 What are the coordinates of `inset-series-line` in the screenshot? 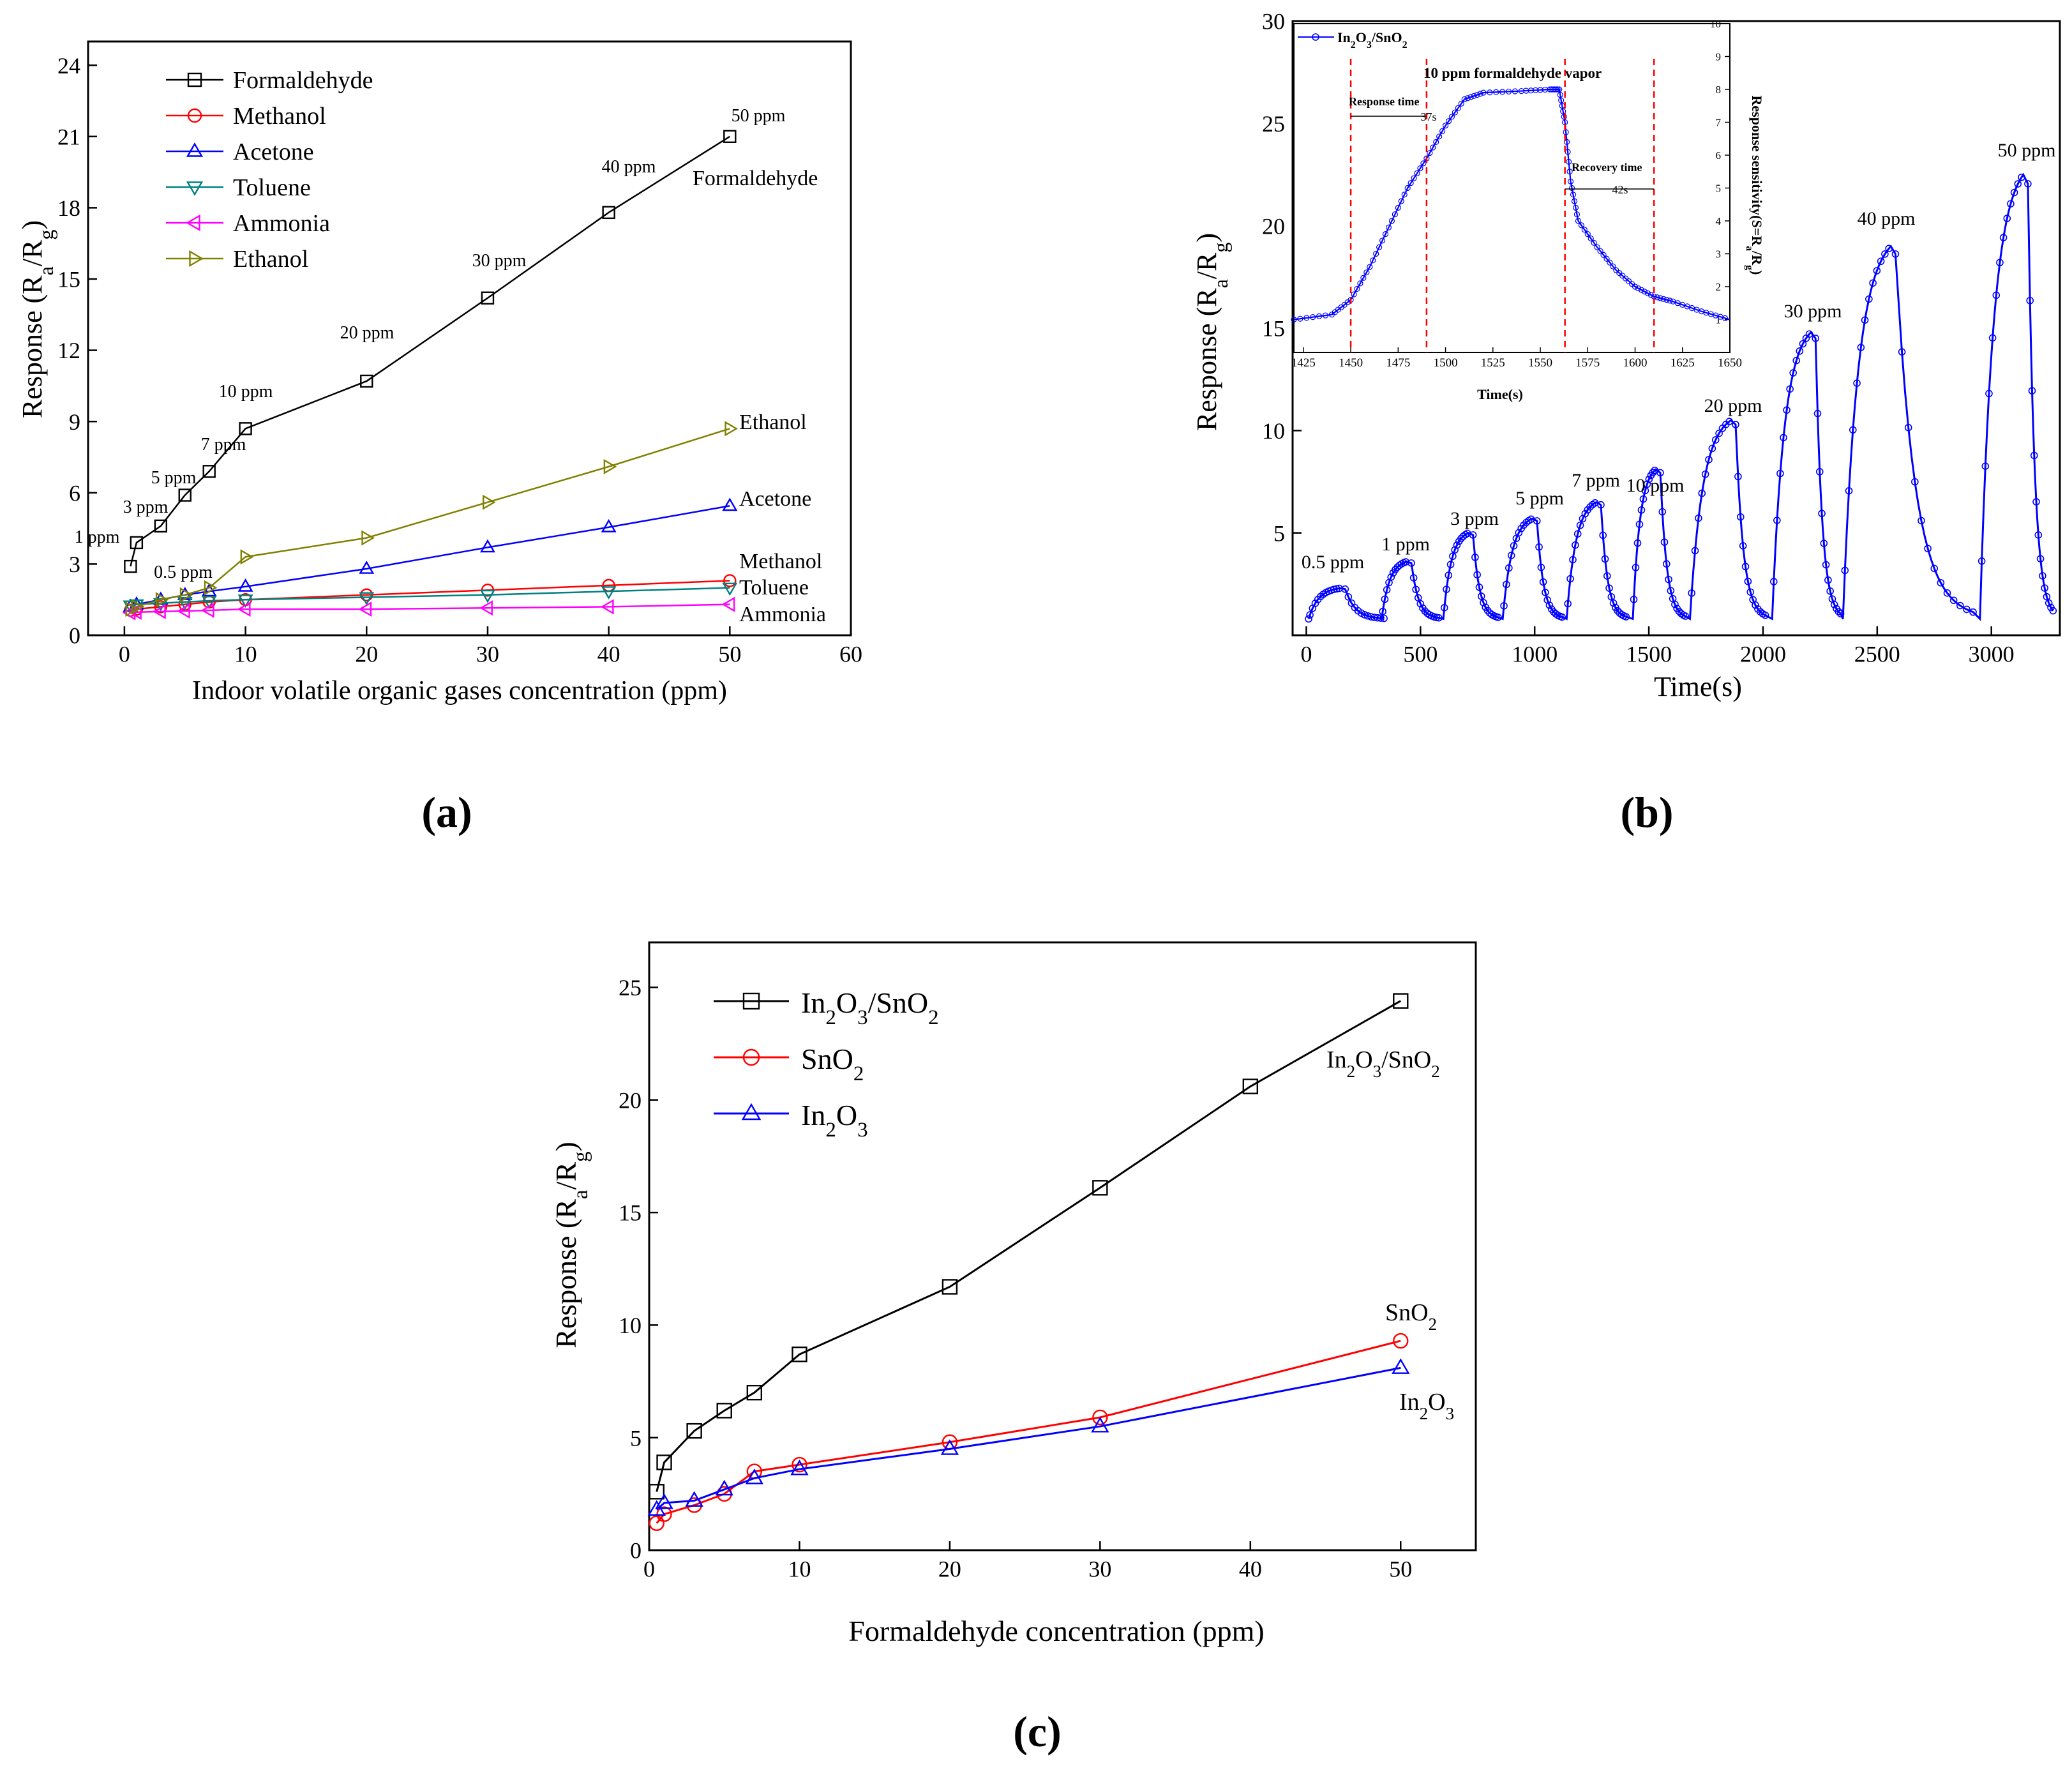 It's located at (1512, 204).